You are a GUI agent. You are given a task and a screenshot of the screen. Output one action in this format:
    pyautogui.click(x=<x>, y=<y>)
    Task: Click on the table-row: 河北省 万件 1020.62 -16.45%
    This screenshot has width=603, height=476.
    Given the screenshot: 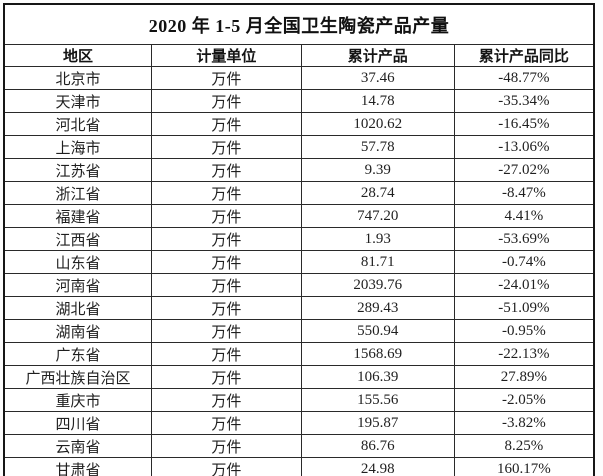 What is the action you would take?
    pyautogui.click(x=299, y=124)
    